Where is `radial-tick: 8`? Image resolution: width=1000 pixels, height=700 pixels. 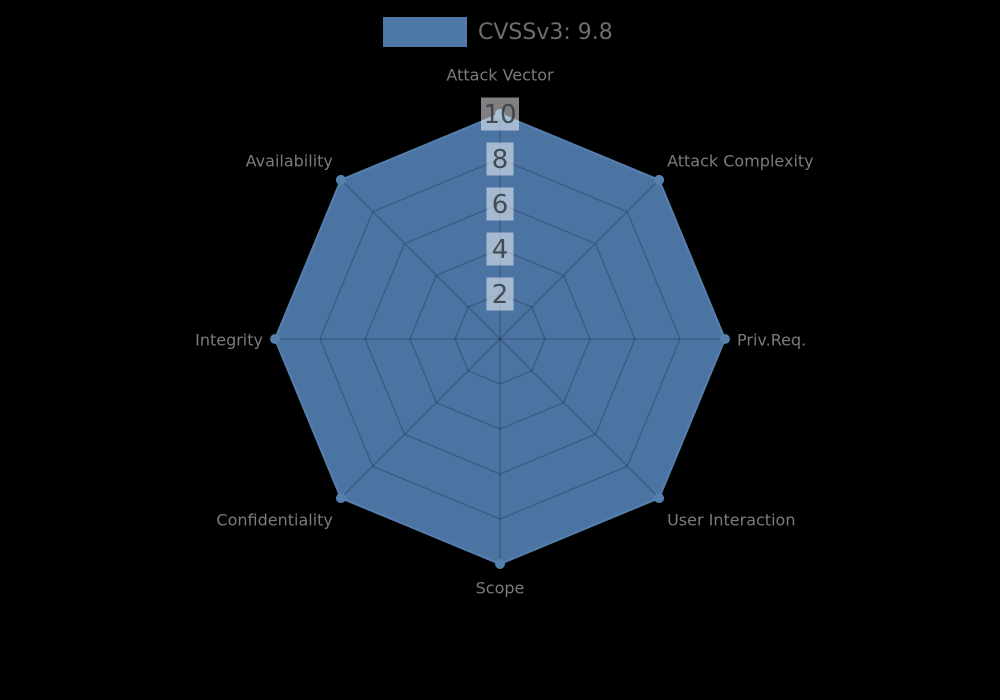
radial-tick: 8 is located at coordinates (500, 159).